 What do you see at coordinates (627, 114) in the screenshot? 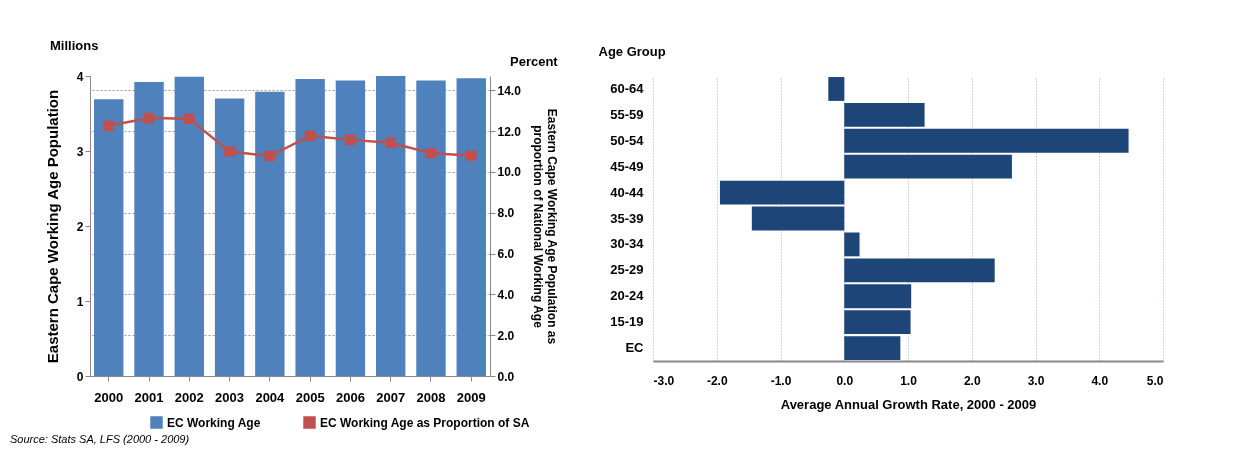
I see `y-tick-label: 55-59` at bounding box center [627, 114].